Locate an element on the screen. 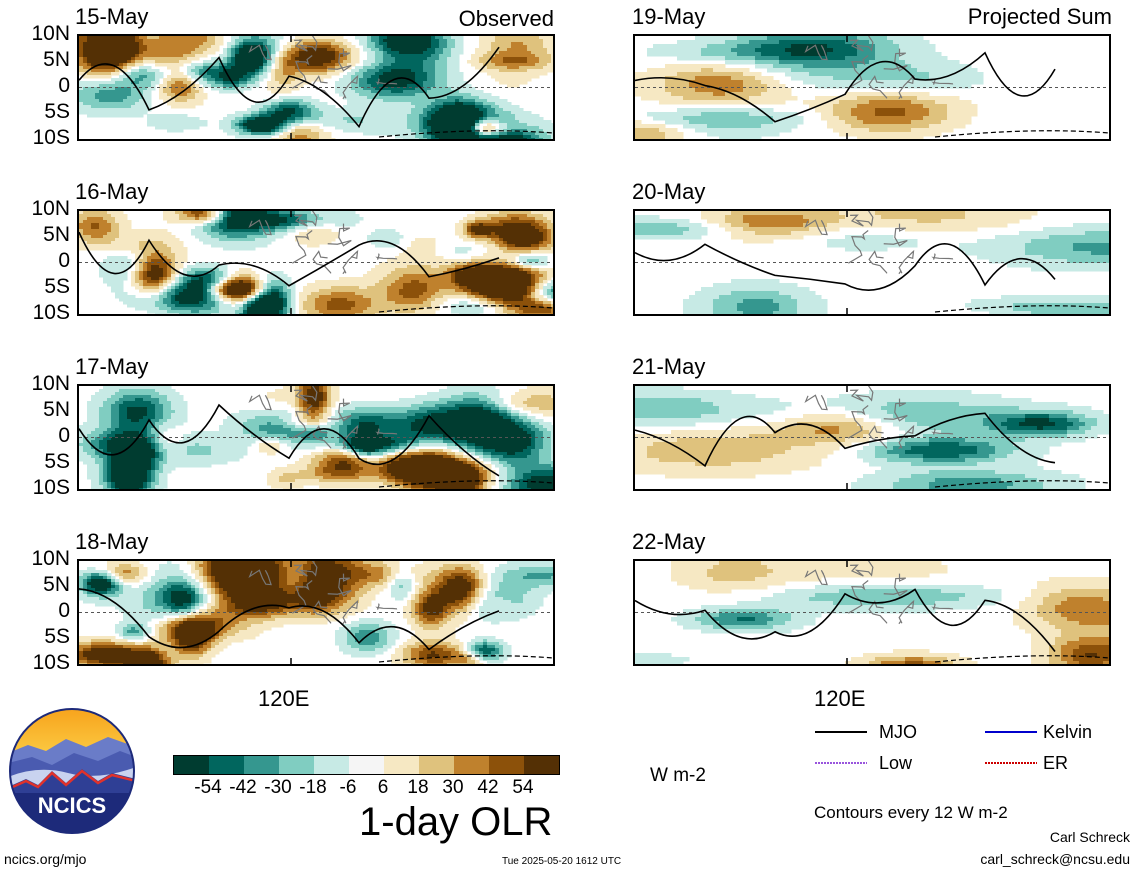 The width and height of the screenshot is (1135, 873). olr-panel-19-may is located at coordinates (872, 87).